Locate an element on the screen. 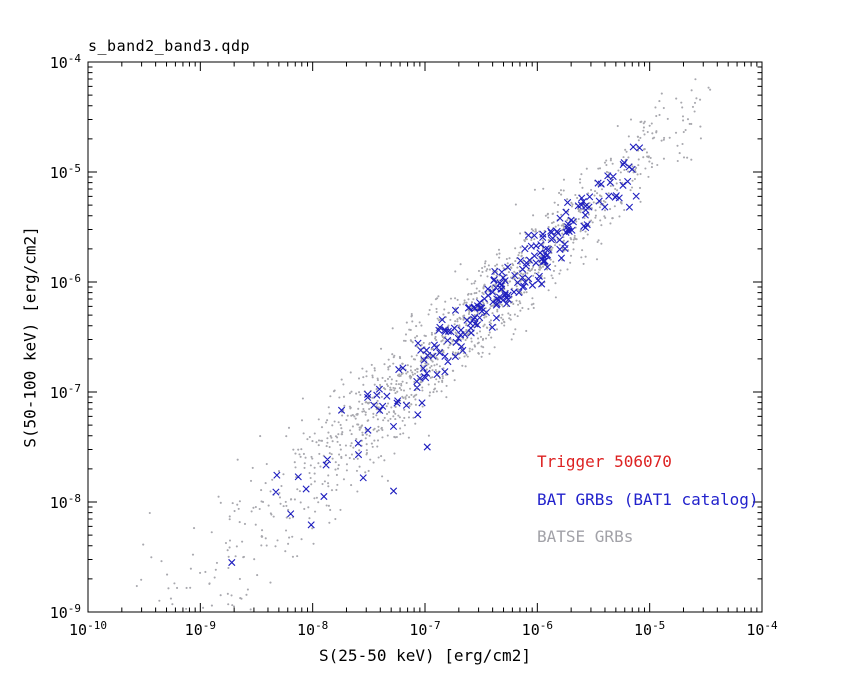 This screenshot has height=680, width=850. x-tick-label: 10⁻⁵ is located at coordinates (650, 629).